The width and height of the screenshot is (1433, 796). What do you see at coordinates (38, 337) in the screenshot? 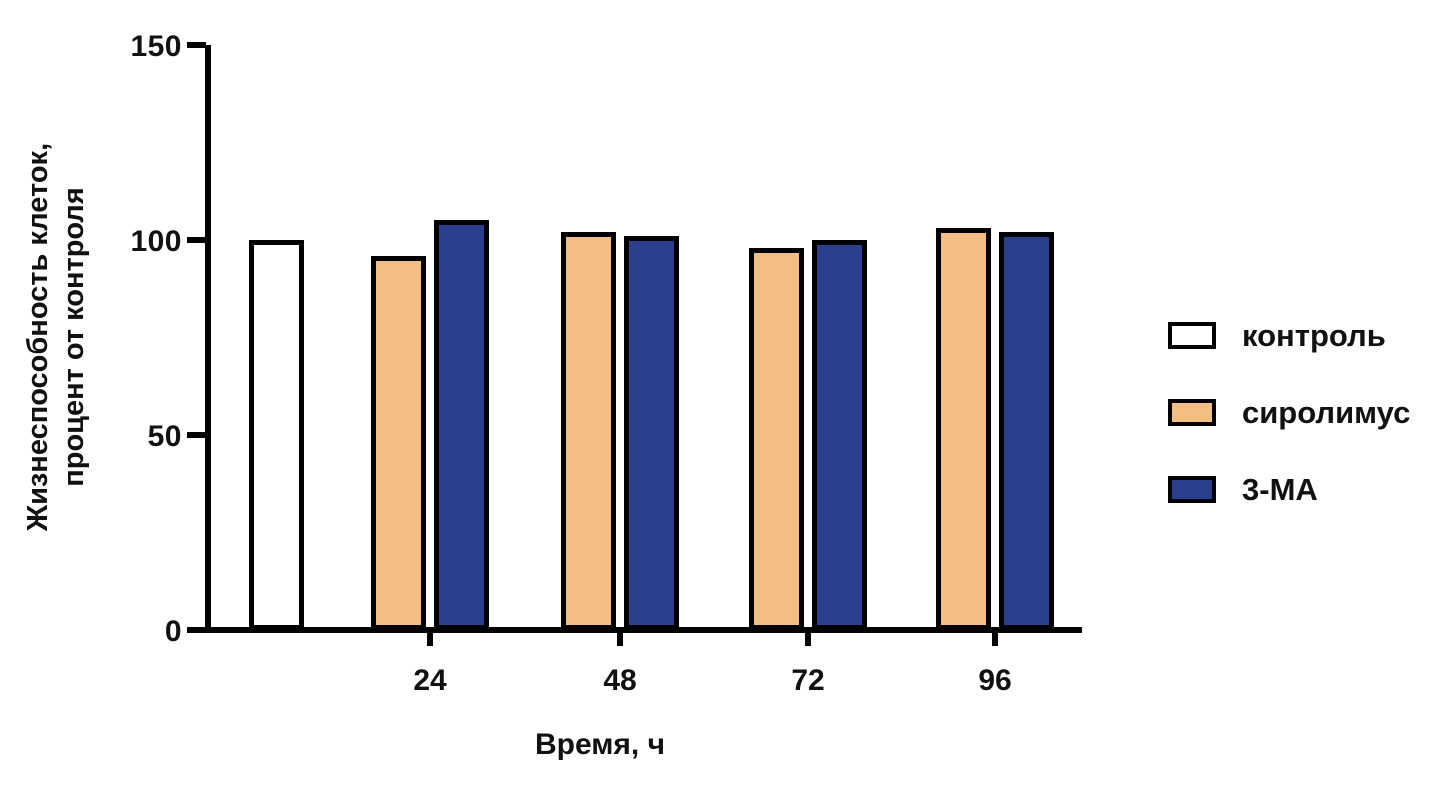
I see `y-axis-label-line1: Жизнеспособность клеток,` at bounding box center [38, 337].